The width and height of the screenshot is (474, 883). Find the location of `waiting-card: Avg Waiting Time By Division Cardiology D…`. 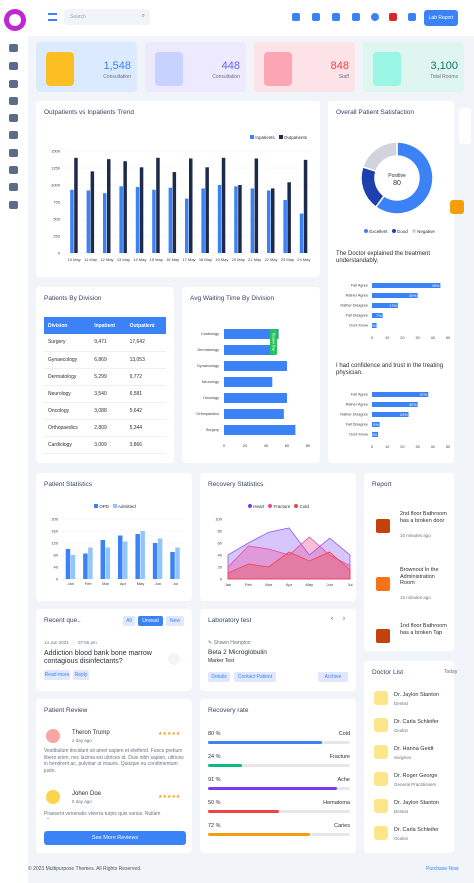

waiting-card: Avg Waiting Time By Division Cardiology D… is located at coordinates (251, 375).